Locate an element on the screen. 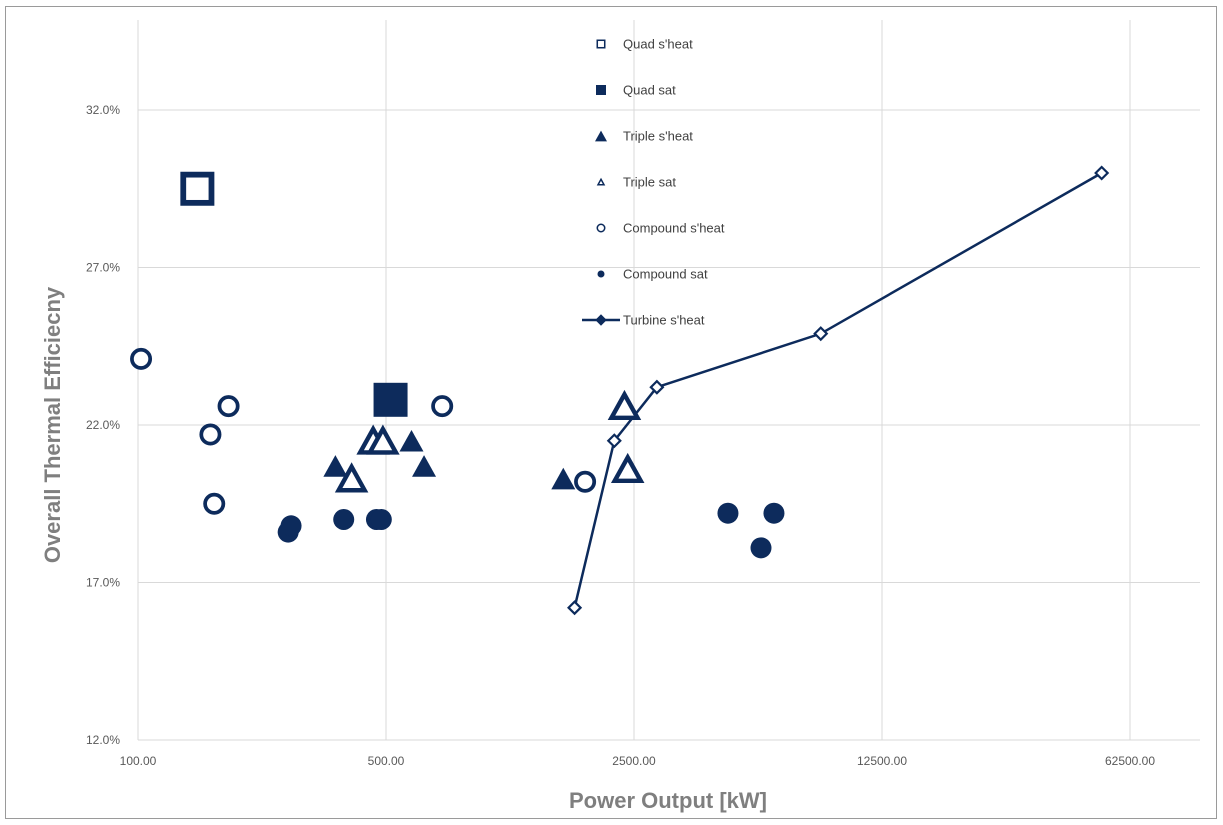 The image size is (1223, 825). y-tick-label: 22.0% is located at coordinates (103, 425).